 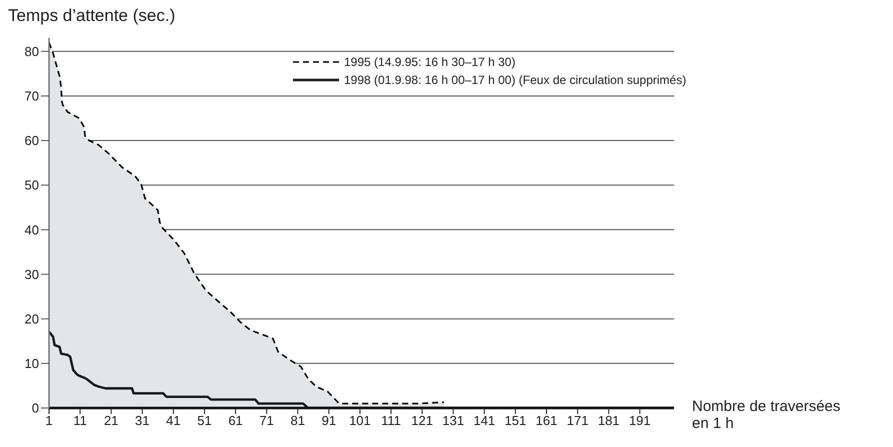 I want to click on x-tick-label: 91, so click(x=329, y=420).